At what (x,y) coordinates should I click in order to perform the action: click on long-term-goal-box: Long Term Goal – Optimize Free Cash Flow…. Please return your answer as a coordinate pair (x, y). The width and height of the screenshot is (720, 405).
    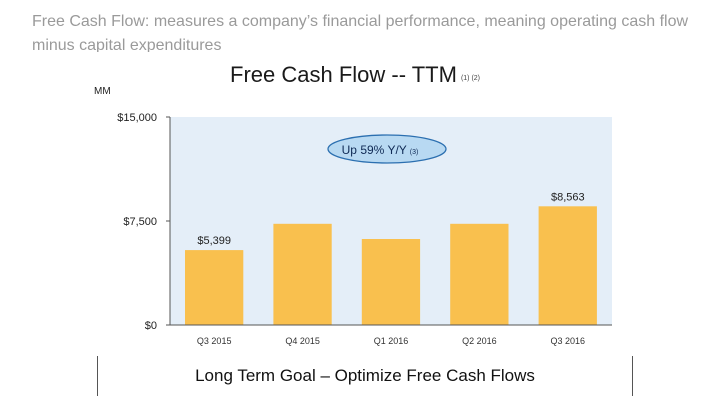
    Looking at the image, I should click on (365, 376).